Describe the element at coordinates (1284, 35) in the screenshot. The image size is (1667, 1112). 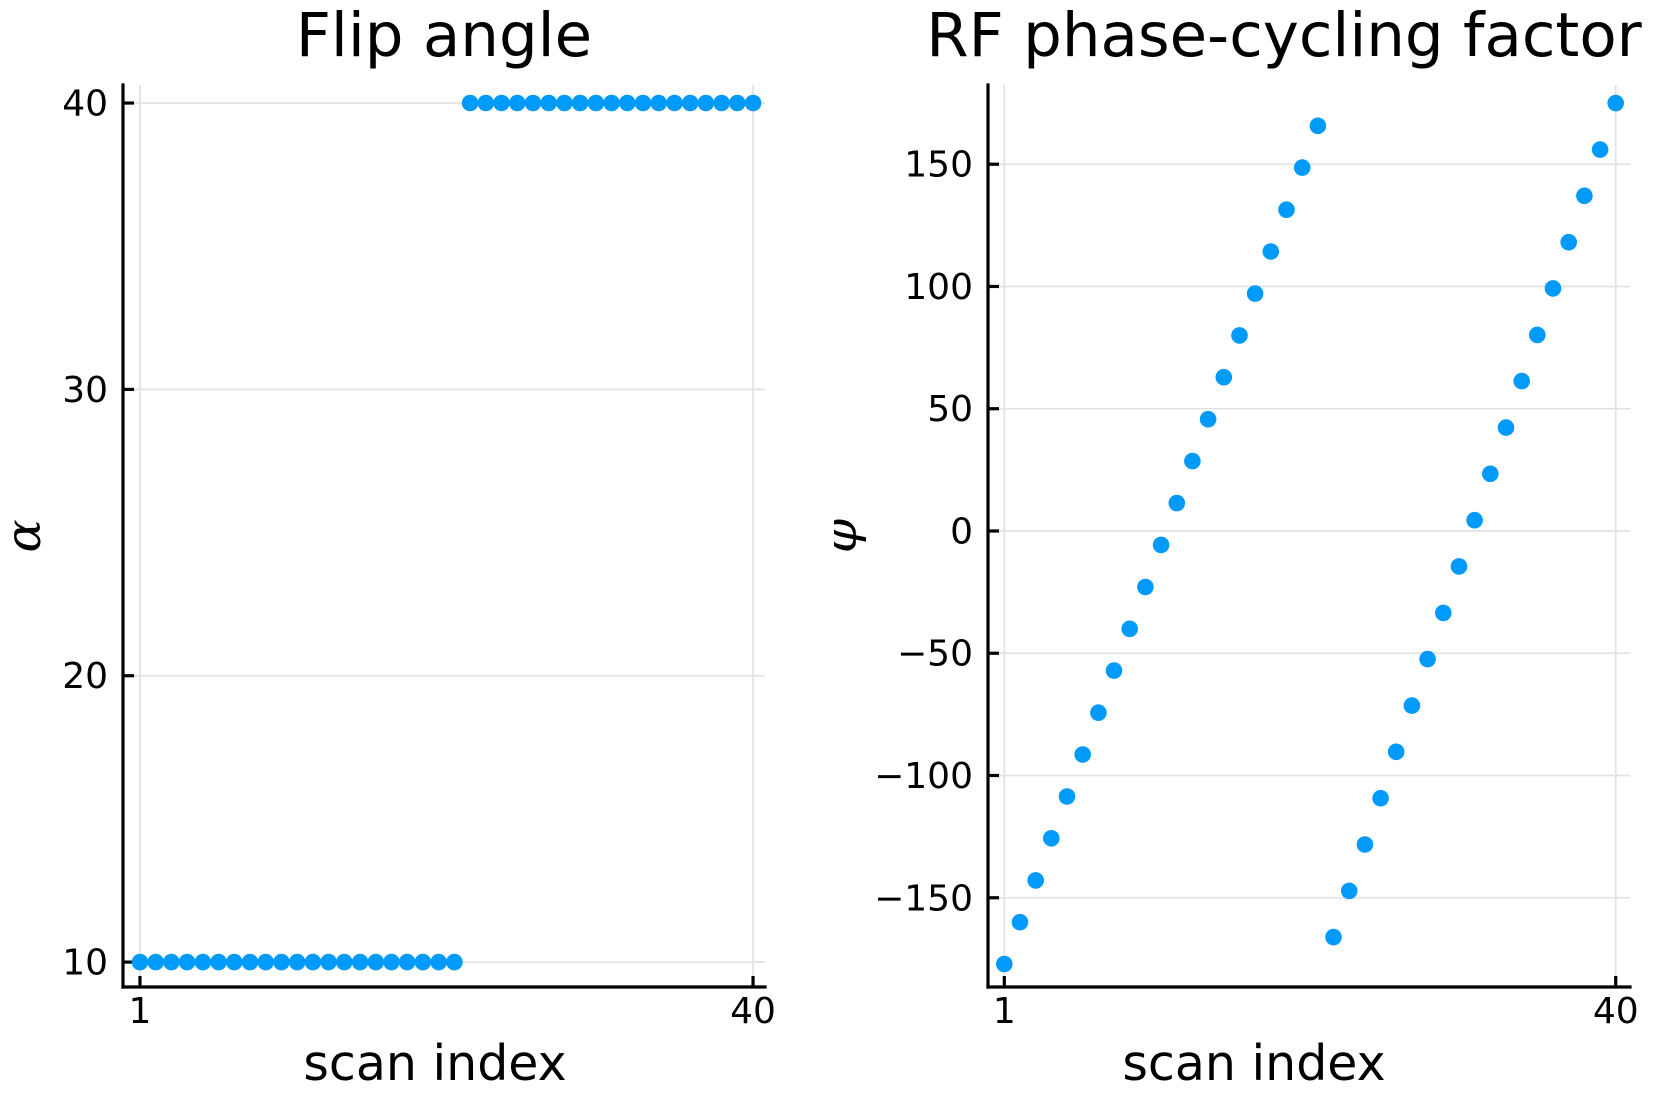
I see `chart-title: RF phase-cycling factor` at that location.